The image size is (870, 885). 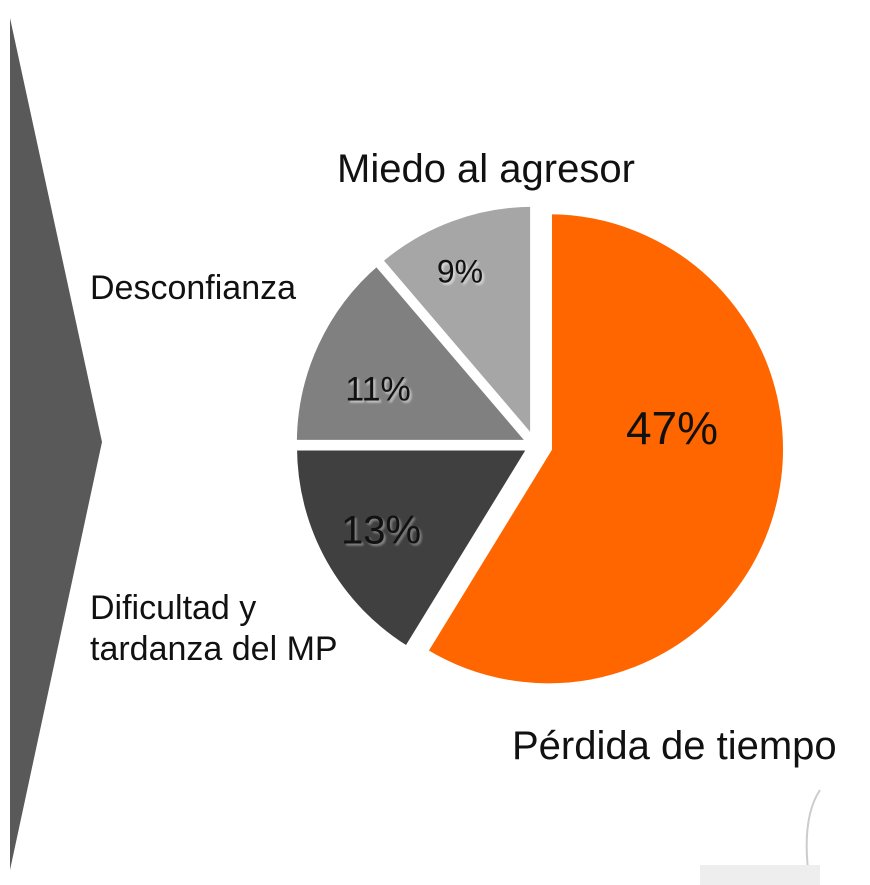 What do you see at coordinates (460, 271) in the screenshot?
I see `value-label: 9%` at bounding box center [460, 271].